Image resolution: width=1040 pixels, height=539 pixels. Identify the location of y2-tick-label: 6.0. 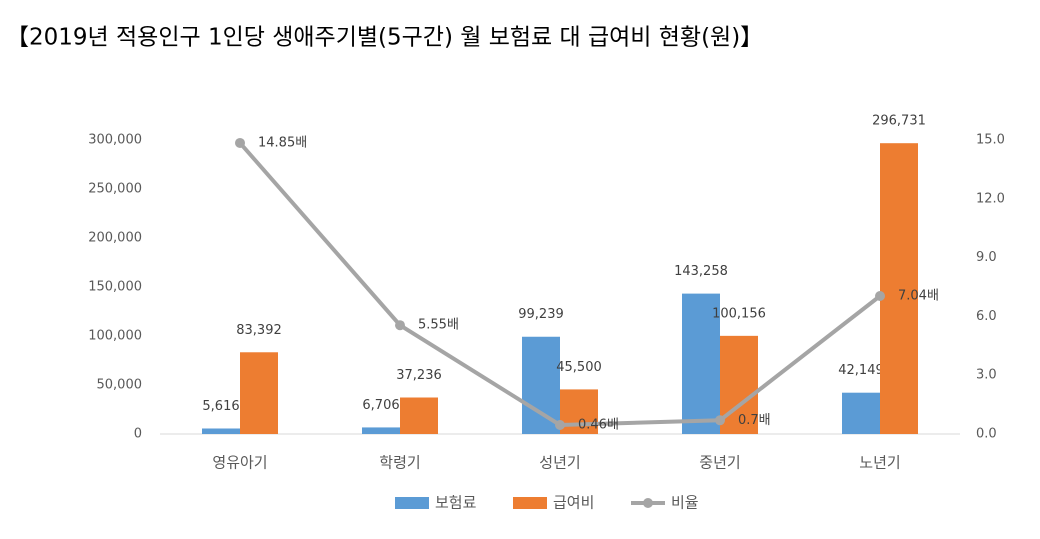
(986, 316).